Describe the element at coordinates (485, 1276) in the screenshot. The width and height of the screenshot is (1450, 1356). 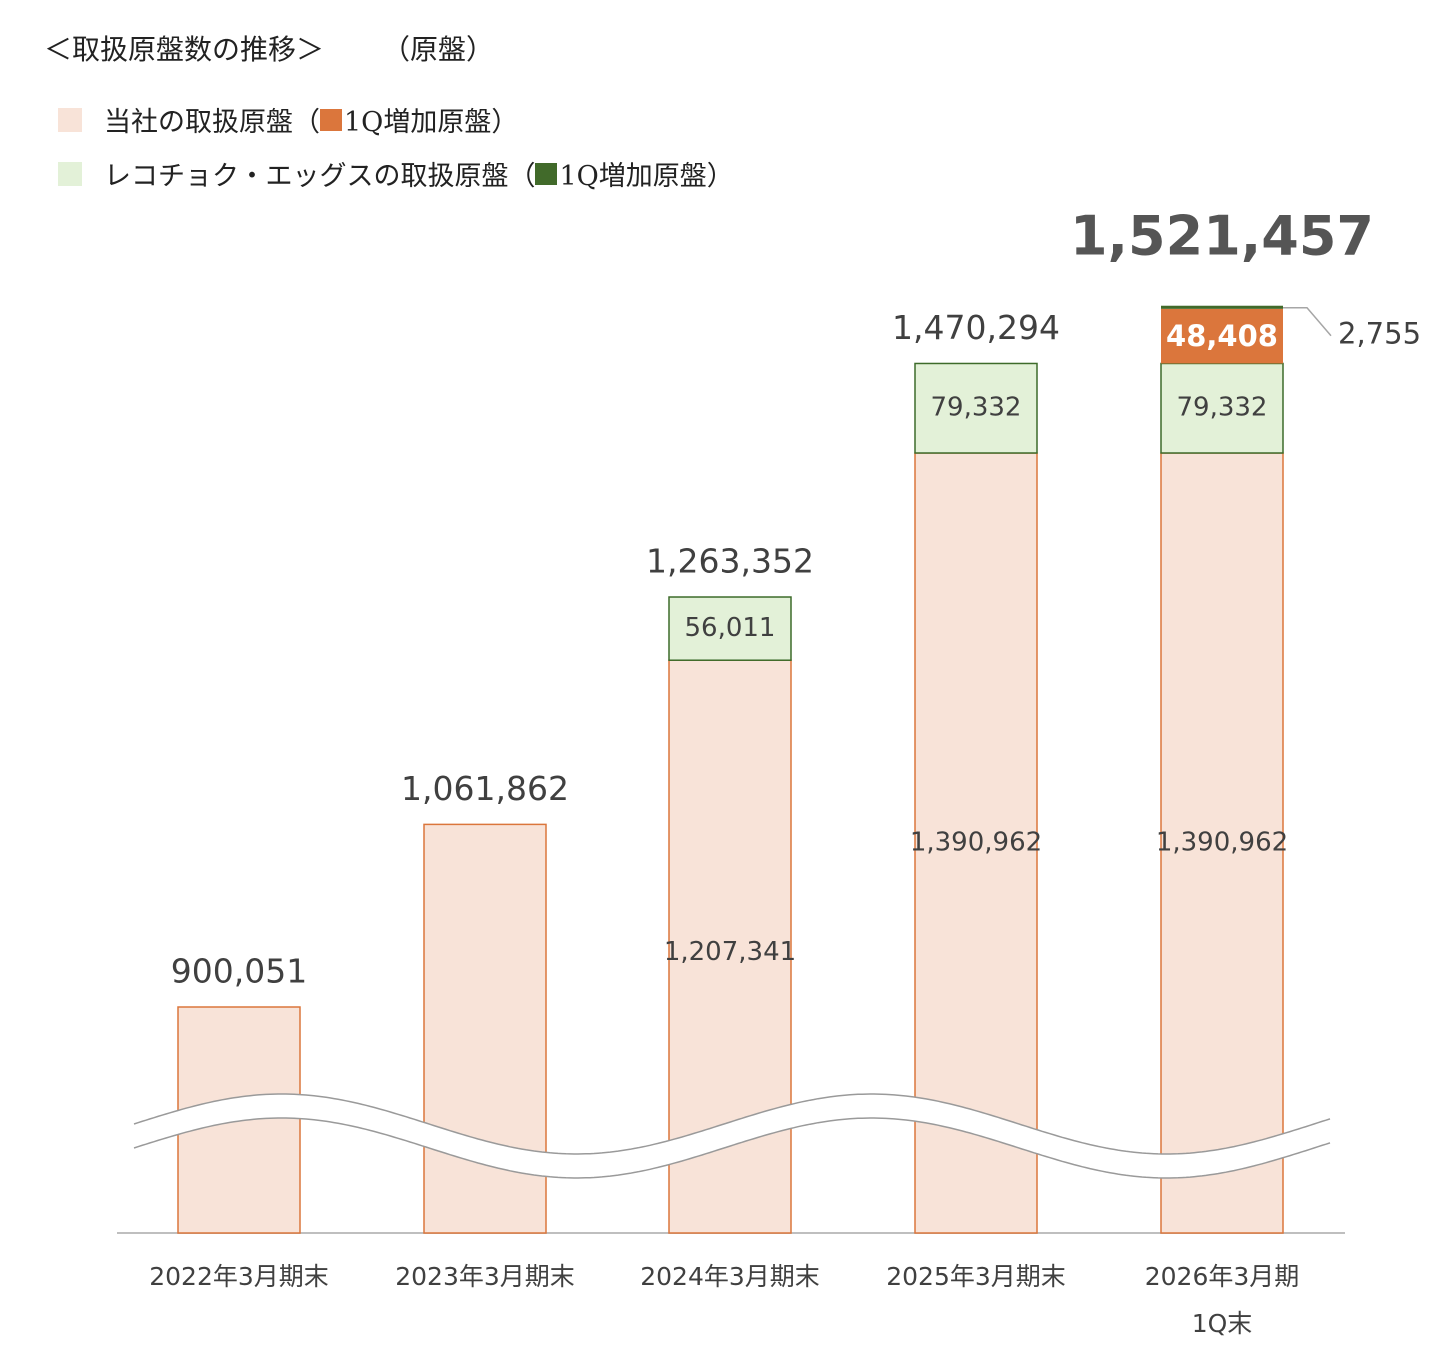
I see `category-label-2: 2023年3月期末` at that location.